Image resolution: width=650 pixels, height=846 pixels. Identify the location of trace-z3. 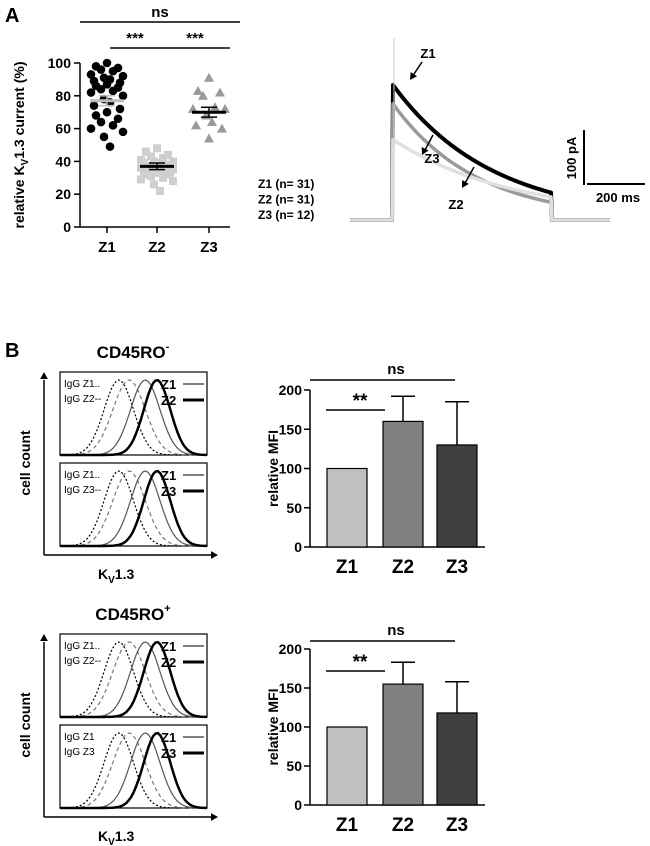
(480, 179).